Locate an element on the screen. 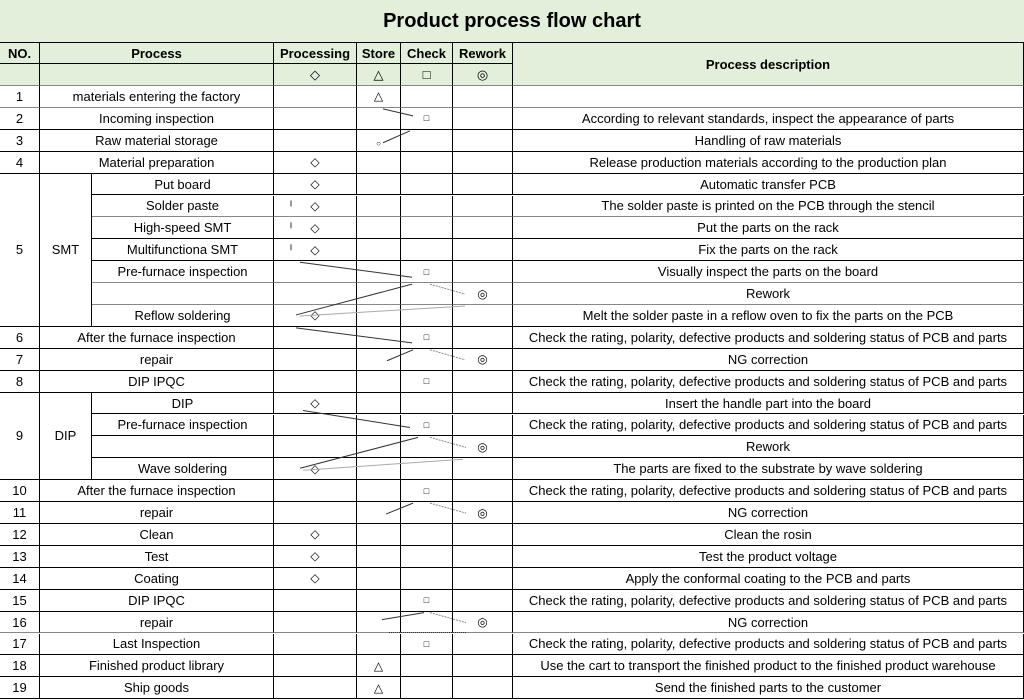  process-name: Test is located at coordinates (157, 556).